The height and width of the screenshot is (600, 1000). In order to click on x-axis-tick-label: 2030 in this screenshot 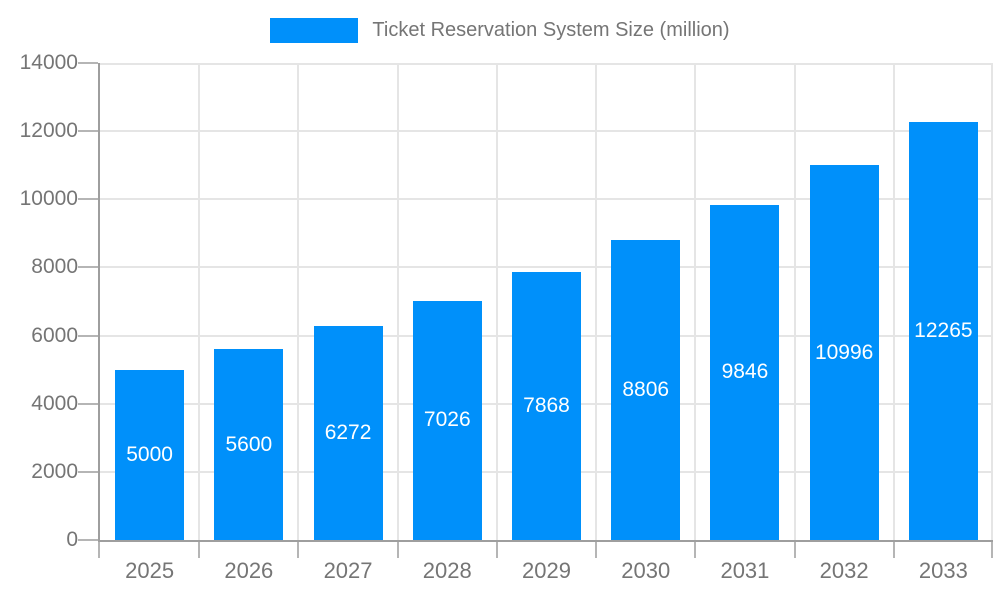, I will do `click(646, 570)`.